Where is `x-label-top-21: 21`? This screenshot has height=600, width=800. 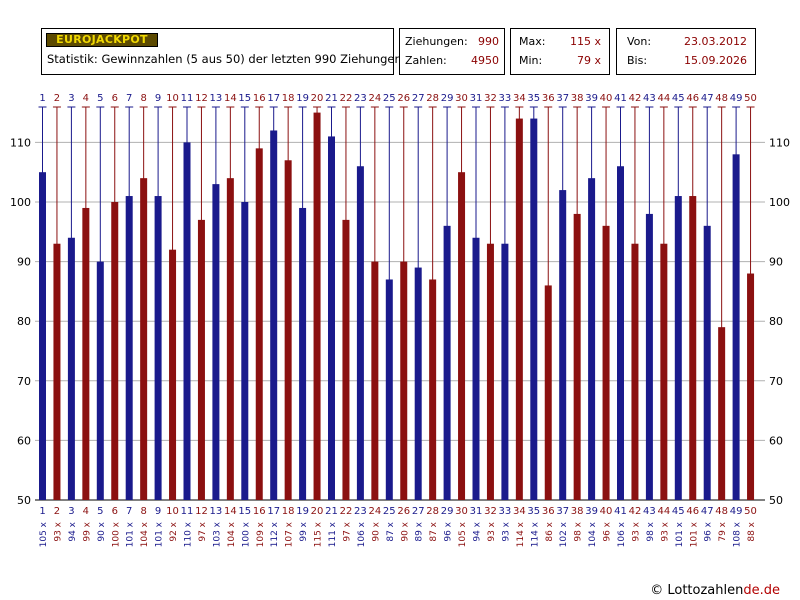 x-label-top-21: 21 is located at coordinates (331, 98).